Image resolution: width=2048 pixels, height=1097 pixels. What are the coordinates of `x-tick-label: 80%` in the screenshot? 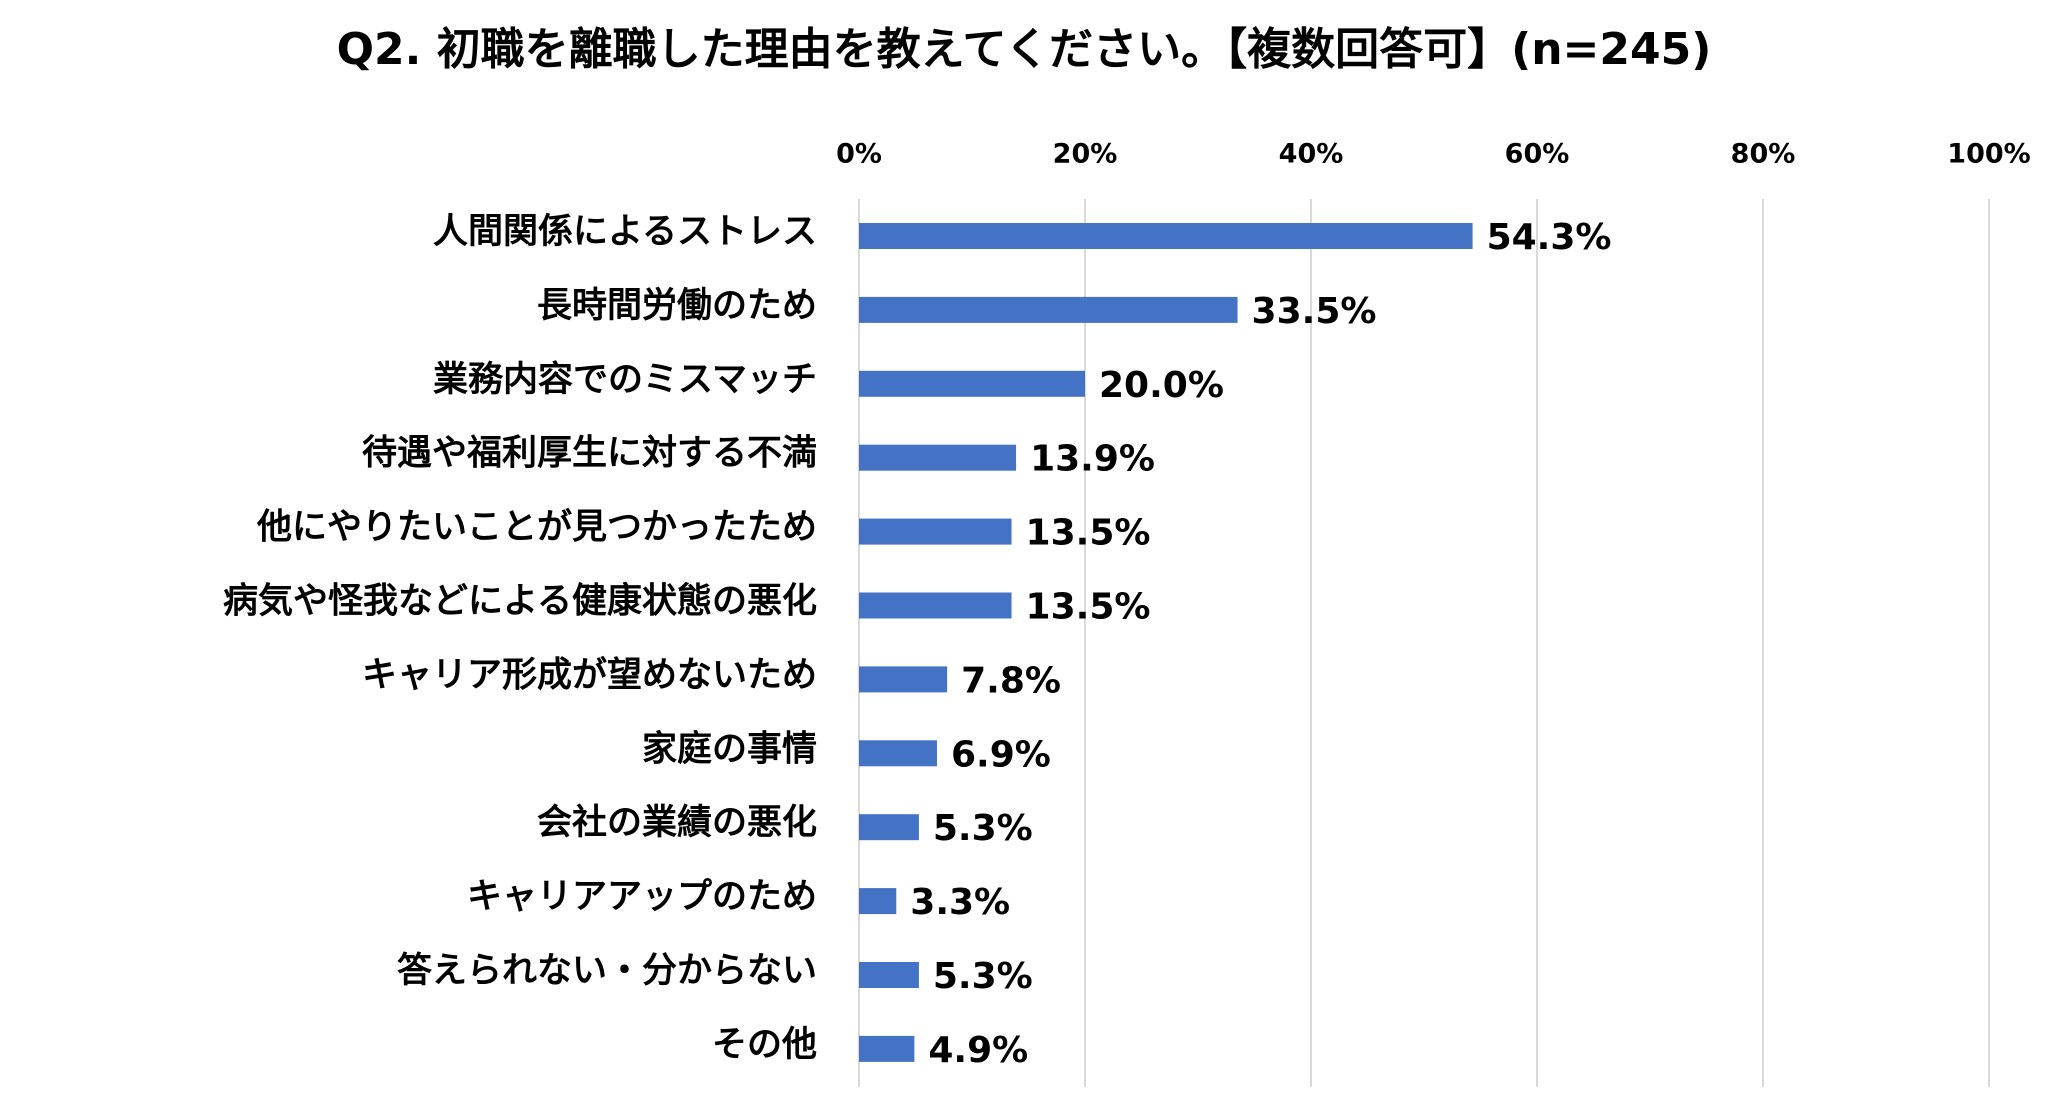 It's located at (1763, 154).